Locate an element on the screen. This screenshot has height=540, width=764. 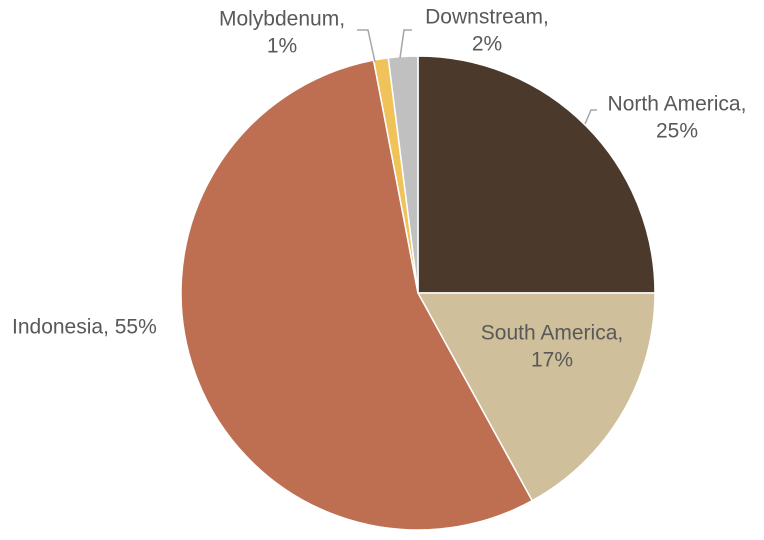
data-label: South America, is located at coordinates (552, 333).